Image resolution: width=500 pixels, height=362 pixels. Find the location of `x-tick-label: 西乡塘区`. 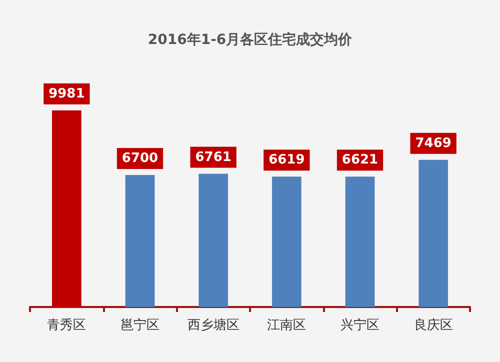

x-tick-label: 西乡塘区 is located at coordinates (213, 325).